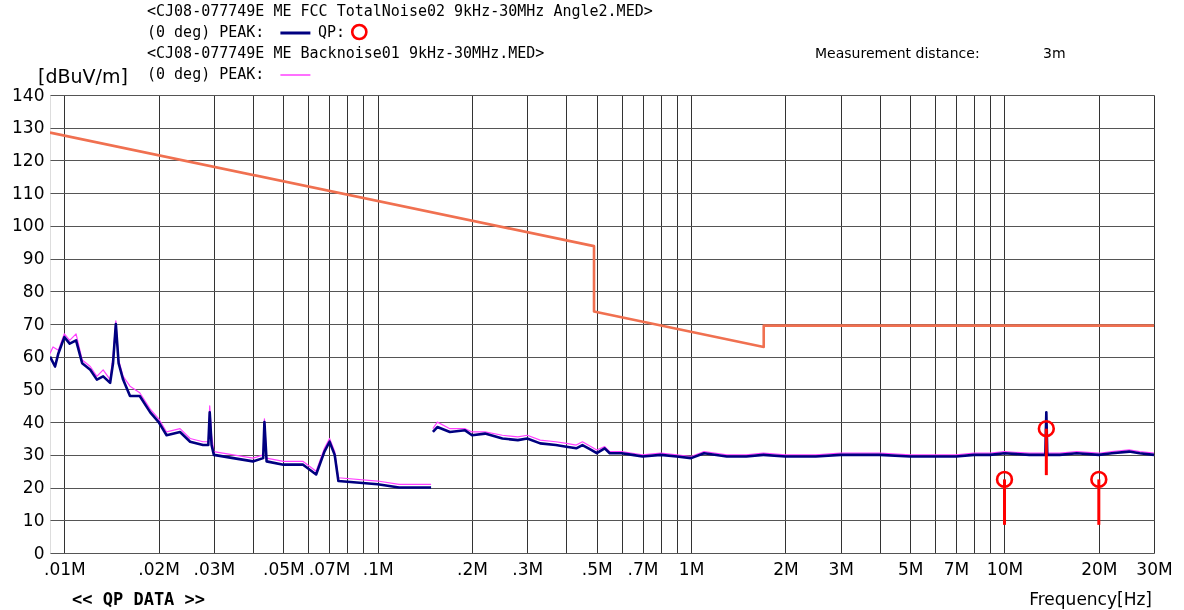  I want to click on y-tick-label: 80, so click(33, 290).